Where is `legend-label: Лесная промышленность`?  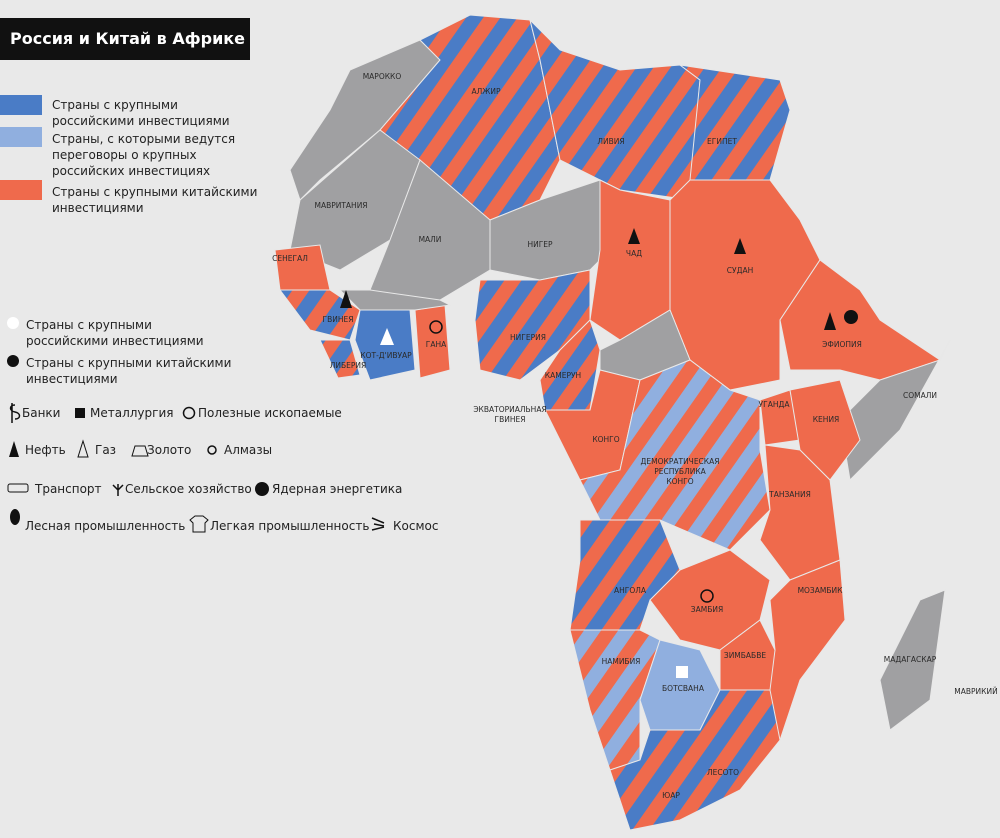 legend-label: Лесная промышленность is located at coordinates (105, 526).